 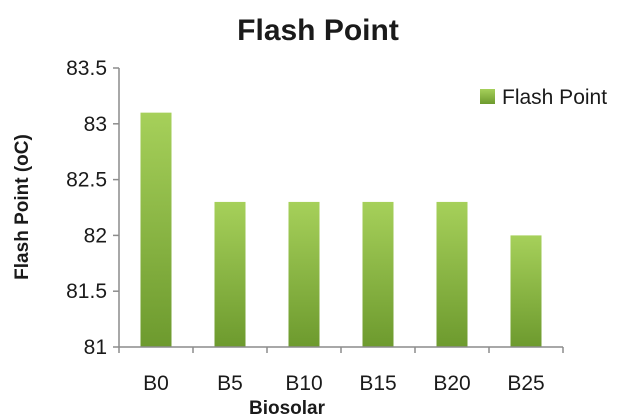 I want to click on x-tick-label: B25, so click(x=525, y=383).